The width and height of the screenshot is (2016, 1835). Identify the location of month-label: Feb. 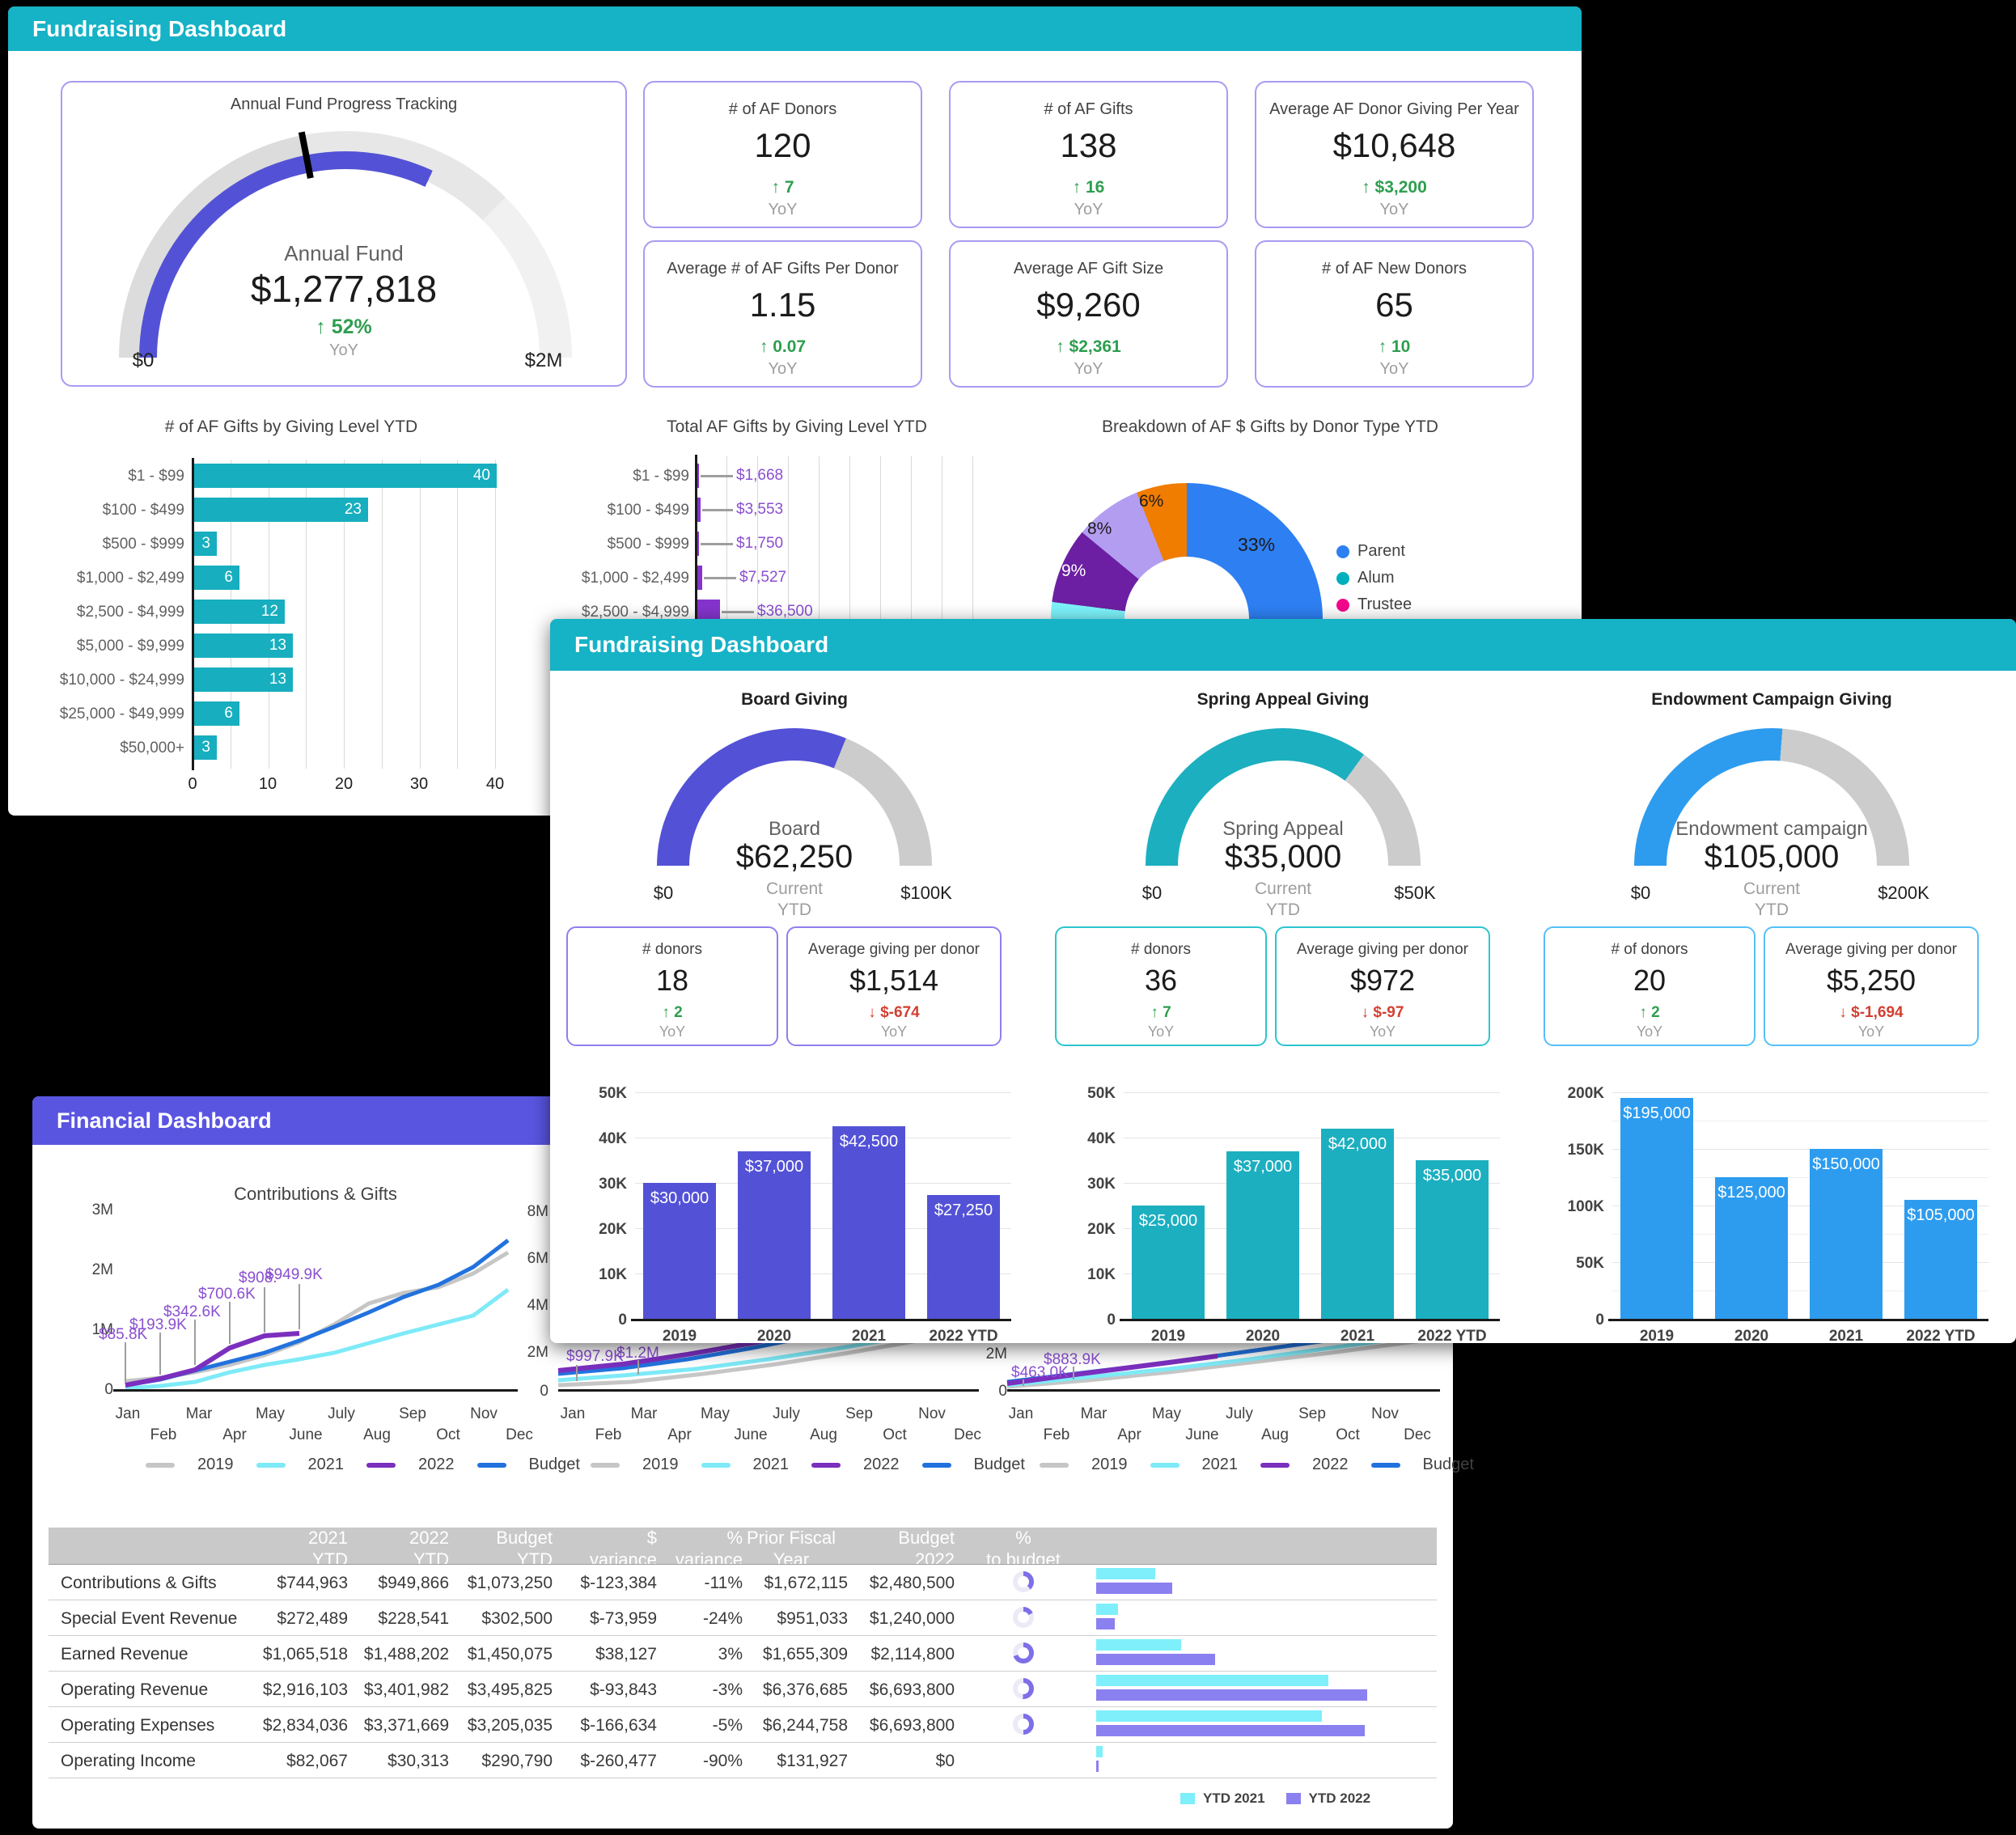
(163, 1434).